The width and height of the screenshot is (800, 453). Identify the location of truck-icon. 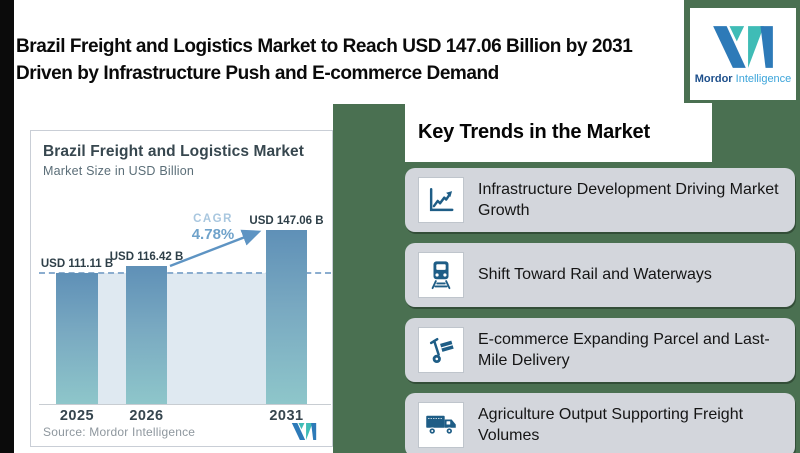
(441, 425).